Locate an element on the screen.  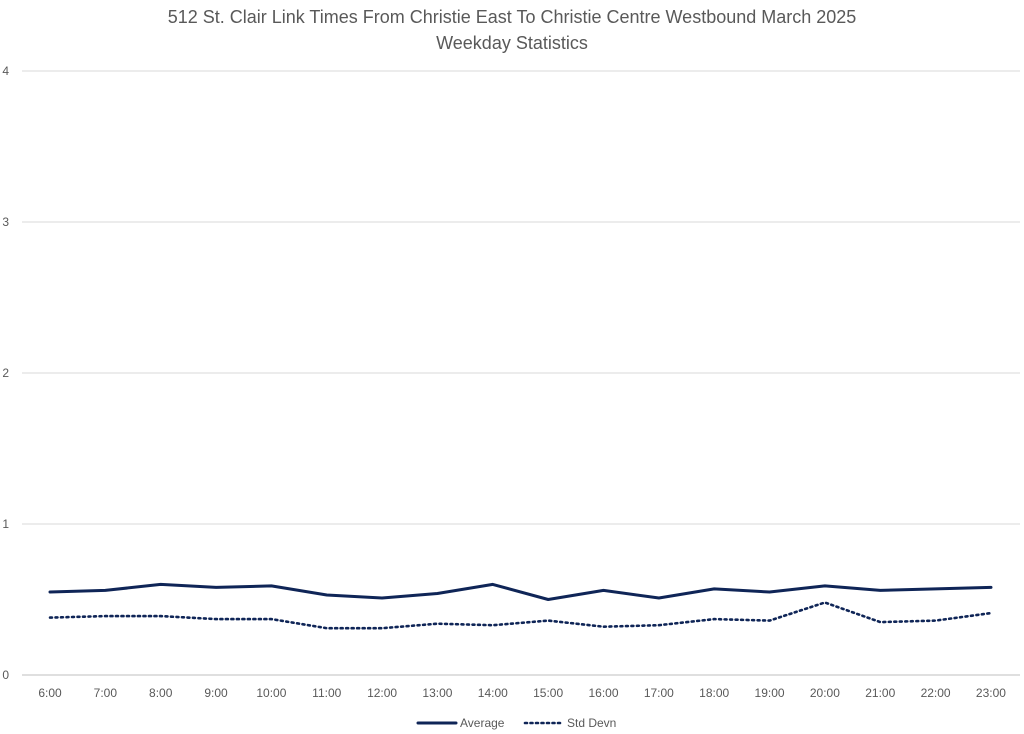
x-tick-label: 18:00 is located at coordinates (714, 693).